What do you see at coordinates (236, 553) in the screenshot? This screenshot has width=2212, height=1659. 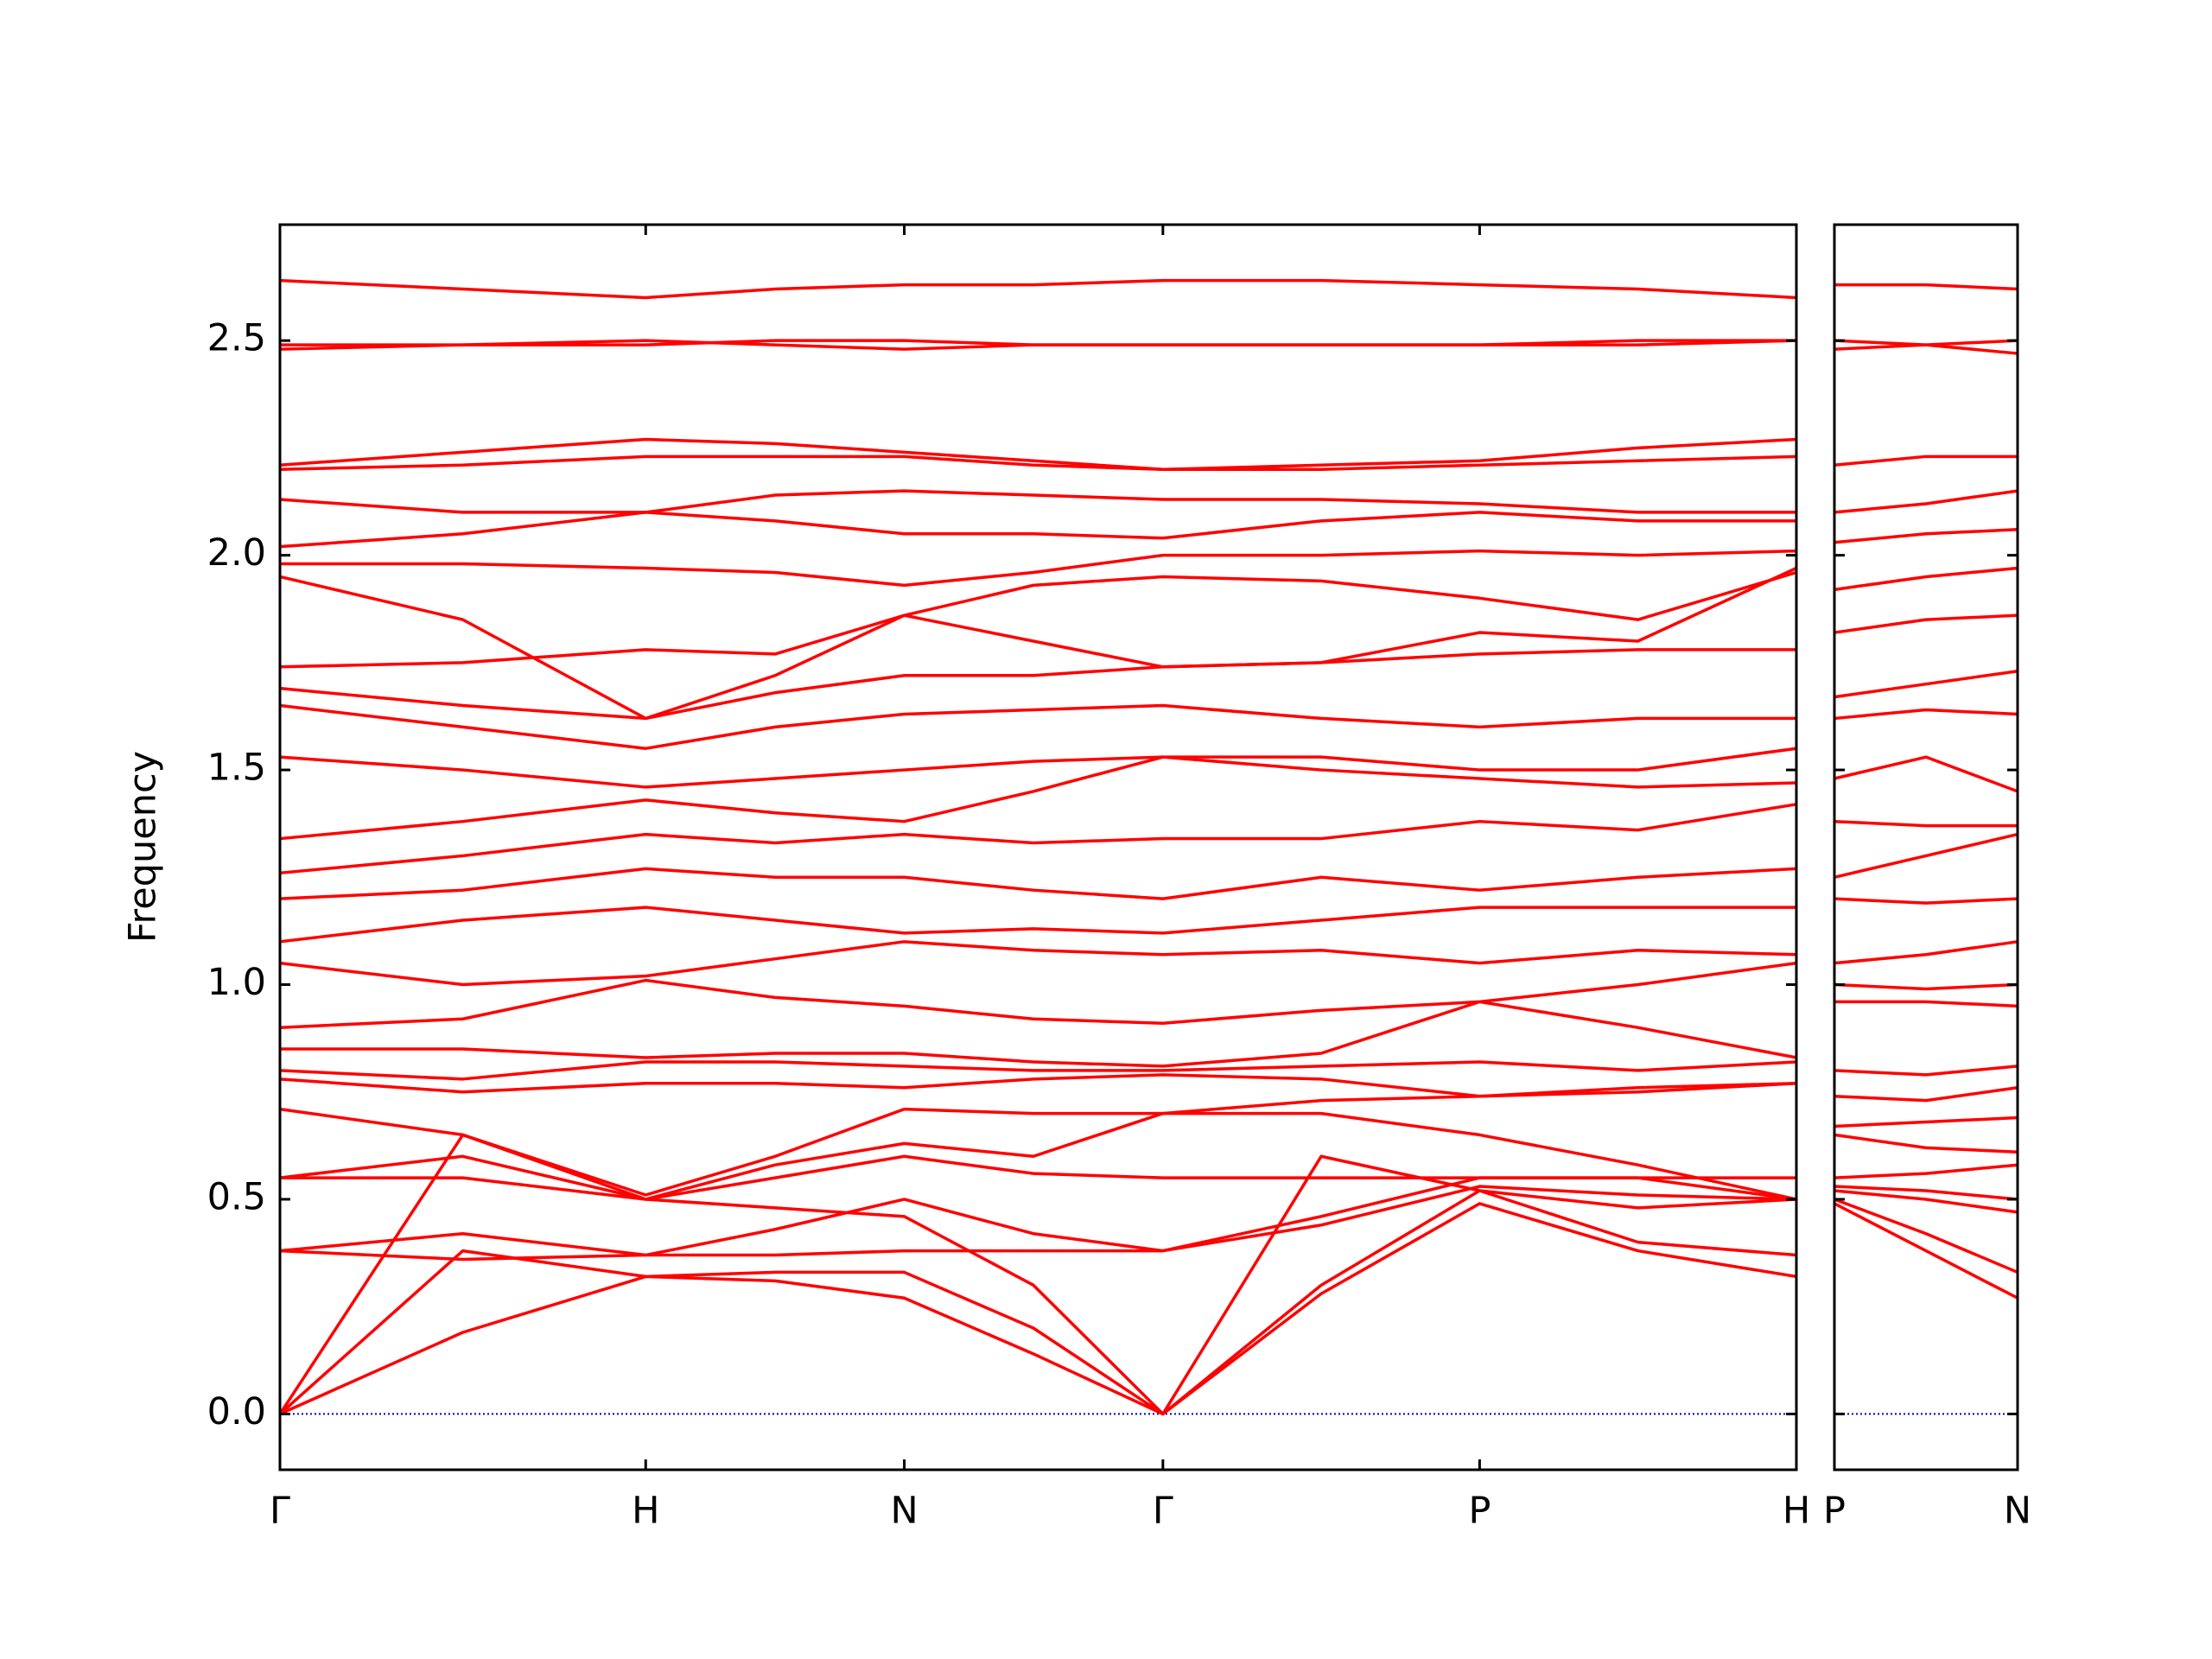 I see `y-tick-label: 2.0` at bounding box center [236, 553].